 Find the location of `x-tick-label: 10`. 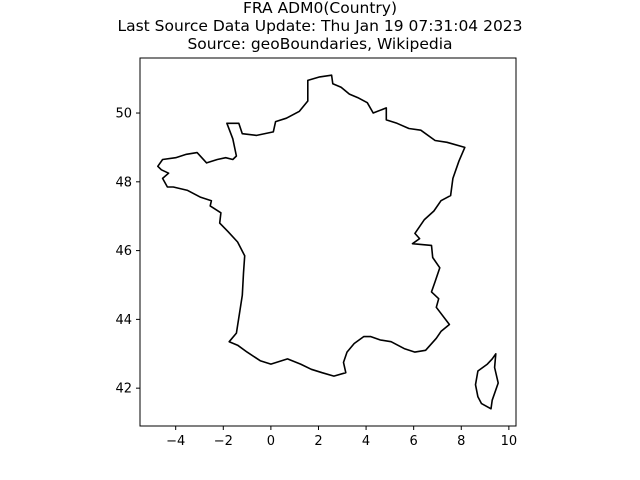

x-tick-label: 10 is located at coordinates (509, 441).